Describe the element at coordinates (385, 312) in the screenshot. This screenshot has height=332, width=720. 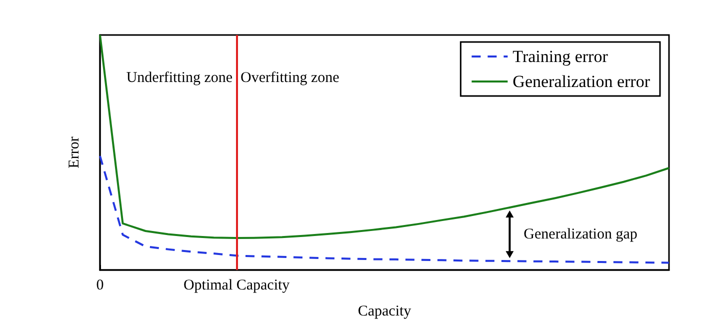
I see `x-axis-title: Capacity` at that location.